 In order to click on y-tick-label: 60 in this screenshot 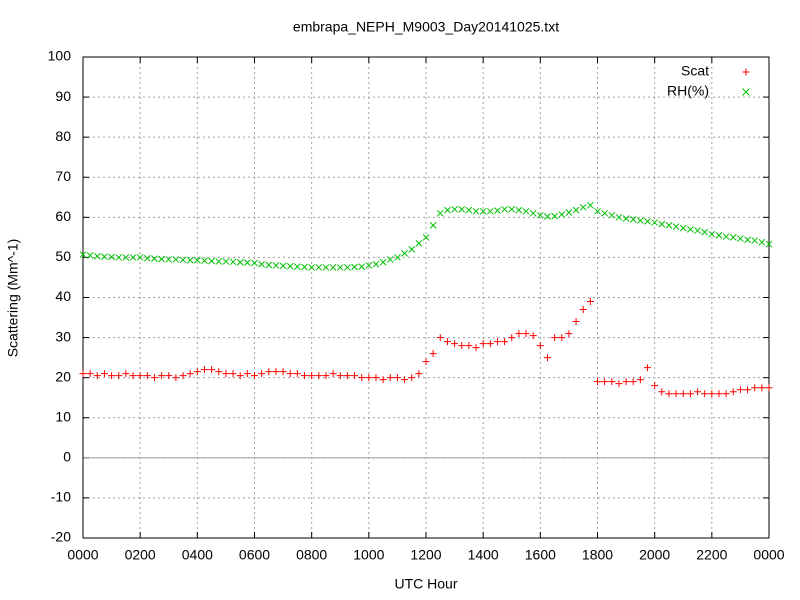, I will do `click(63, 216)`.